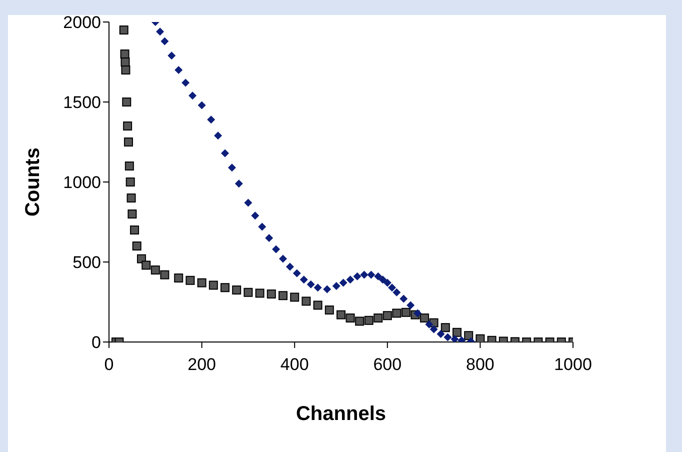 Image resolution: width=682 pixels, height=452 pixels. I want to click on x-tick-label: 600, so click(387, 364).